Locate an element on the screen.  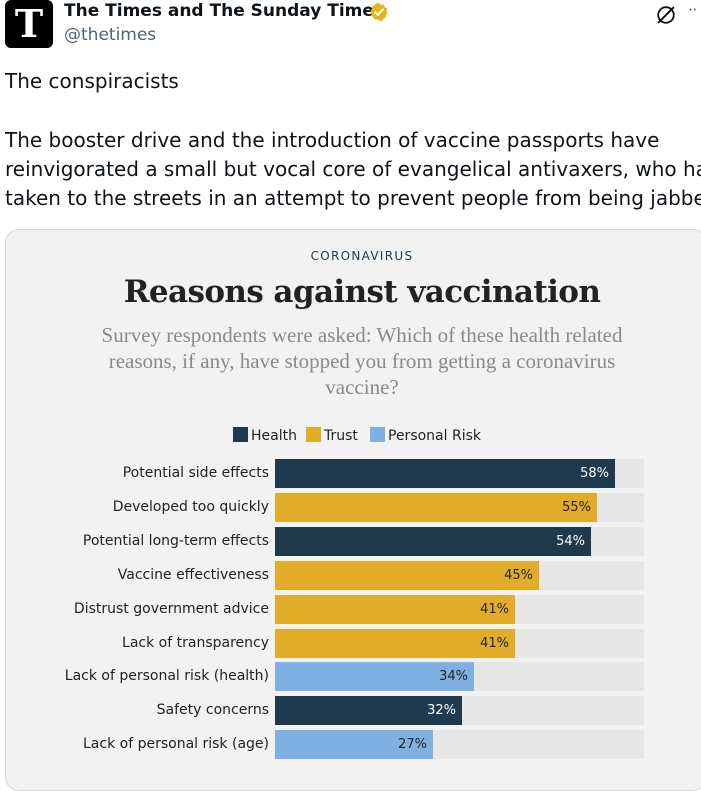
tweet-title: The conspiracists is located at coordinates (92, 81).